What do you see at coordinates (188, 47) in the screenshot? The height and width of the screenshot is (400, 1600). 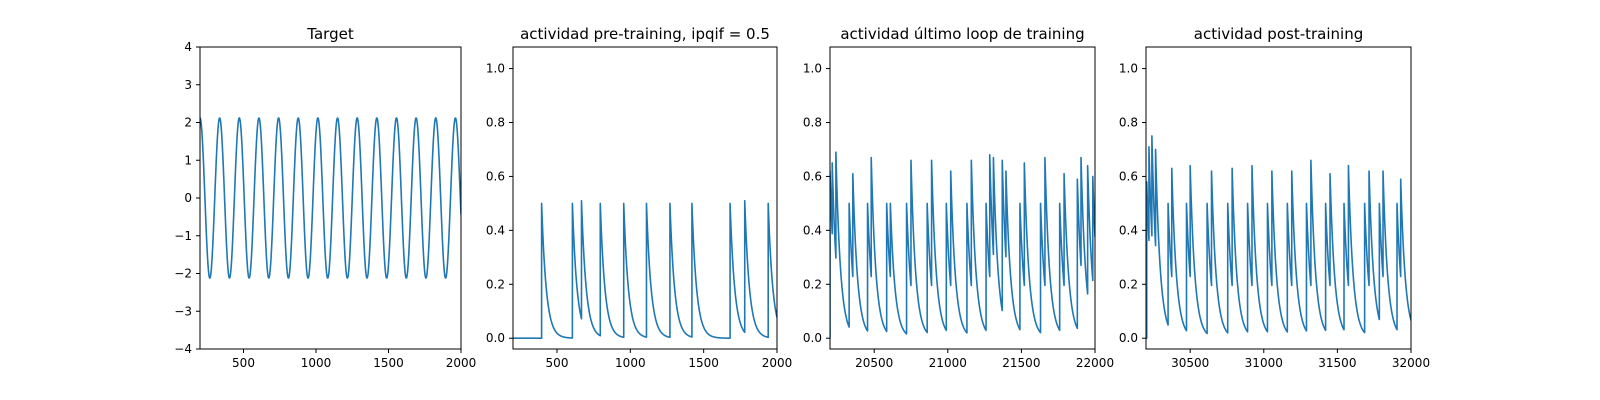 I see `y-tick-label: 4` at bounding box center [188, 47].